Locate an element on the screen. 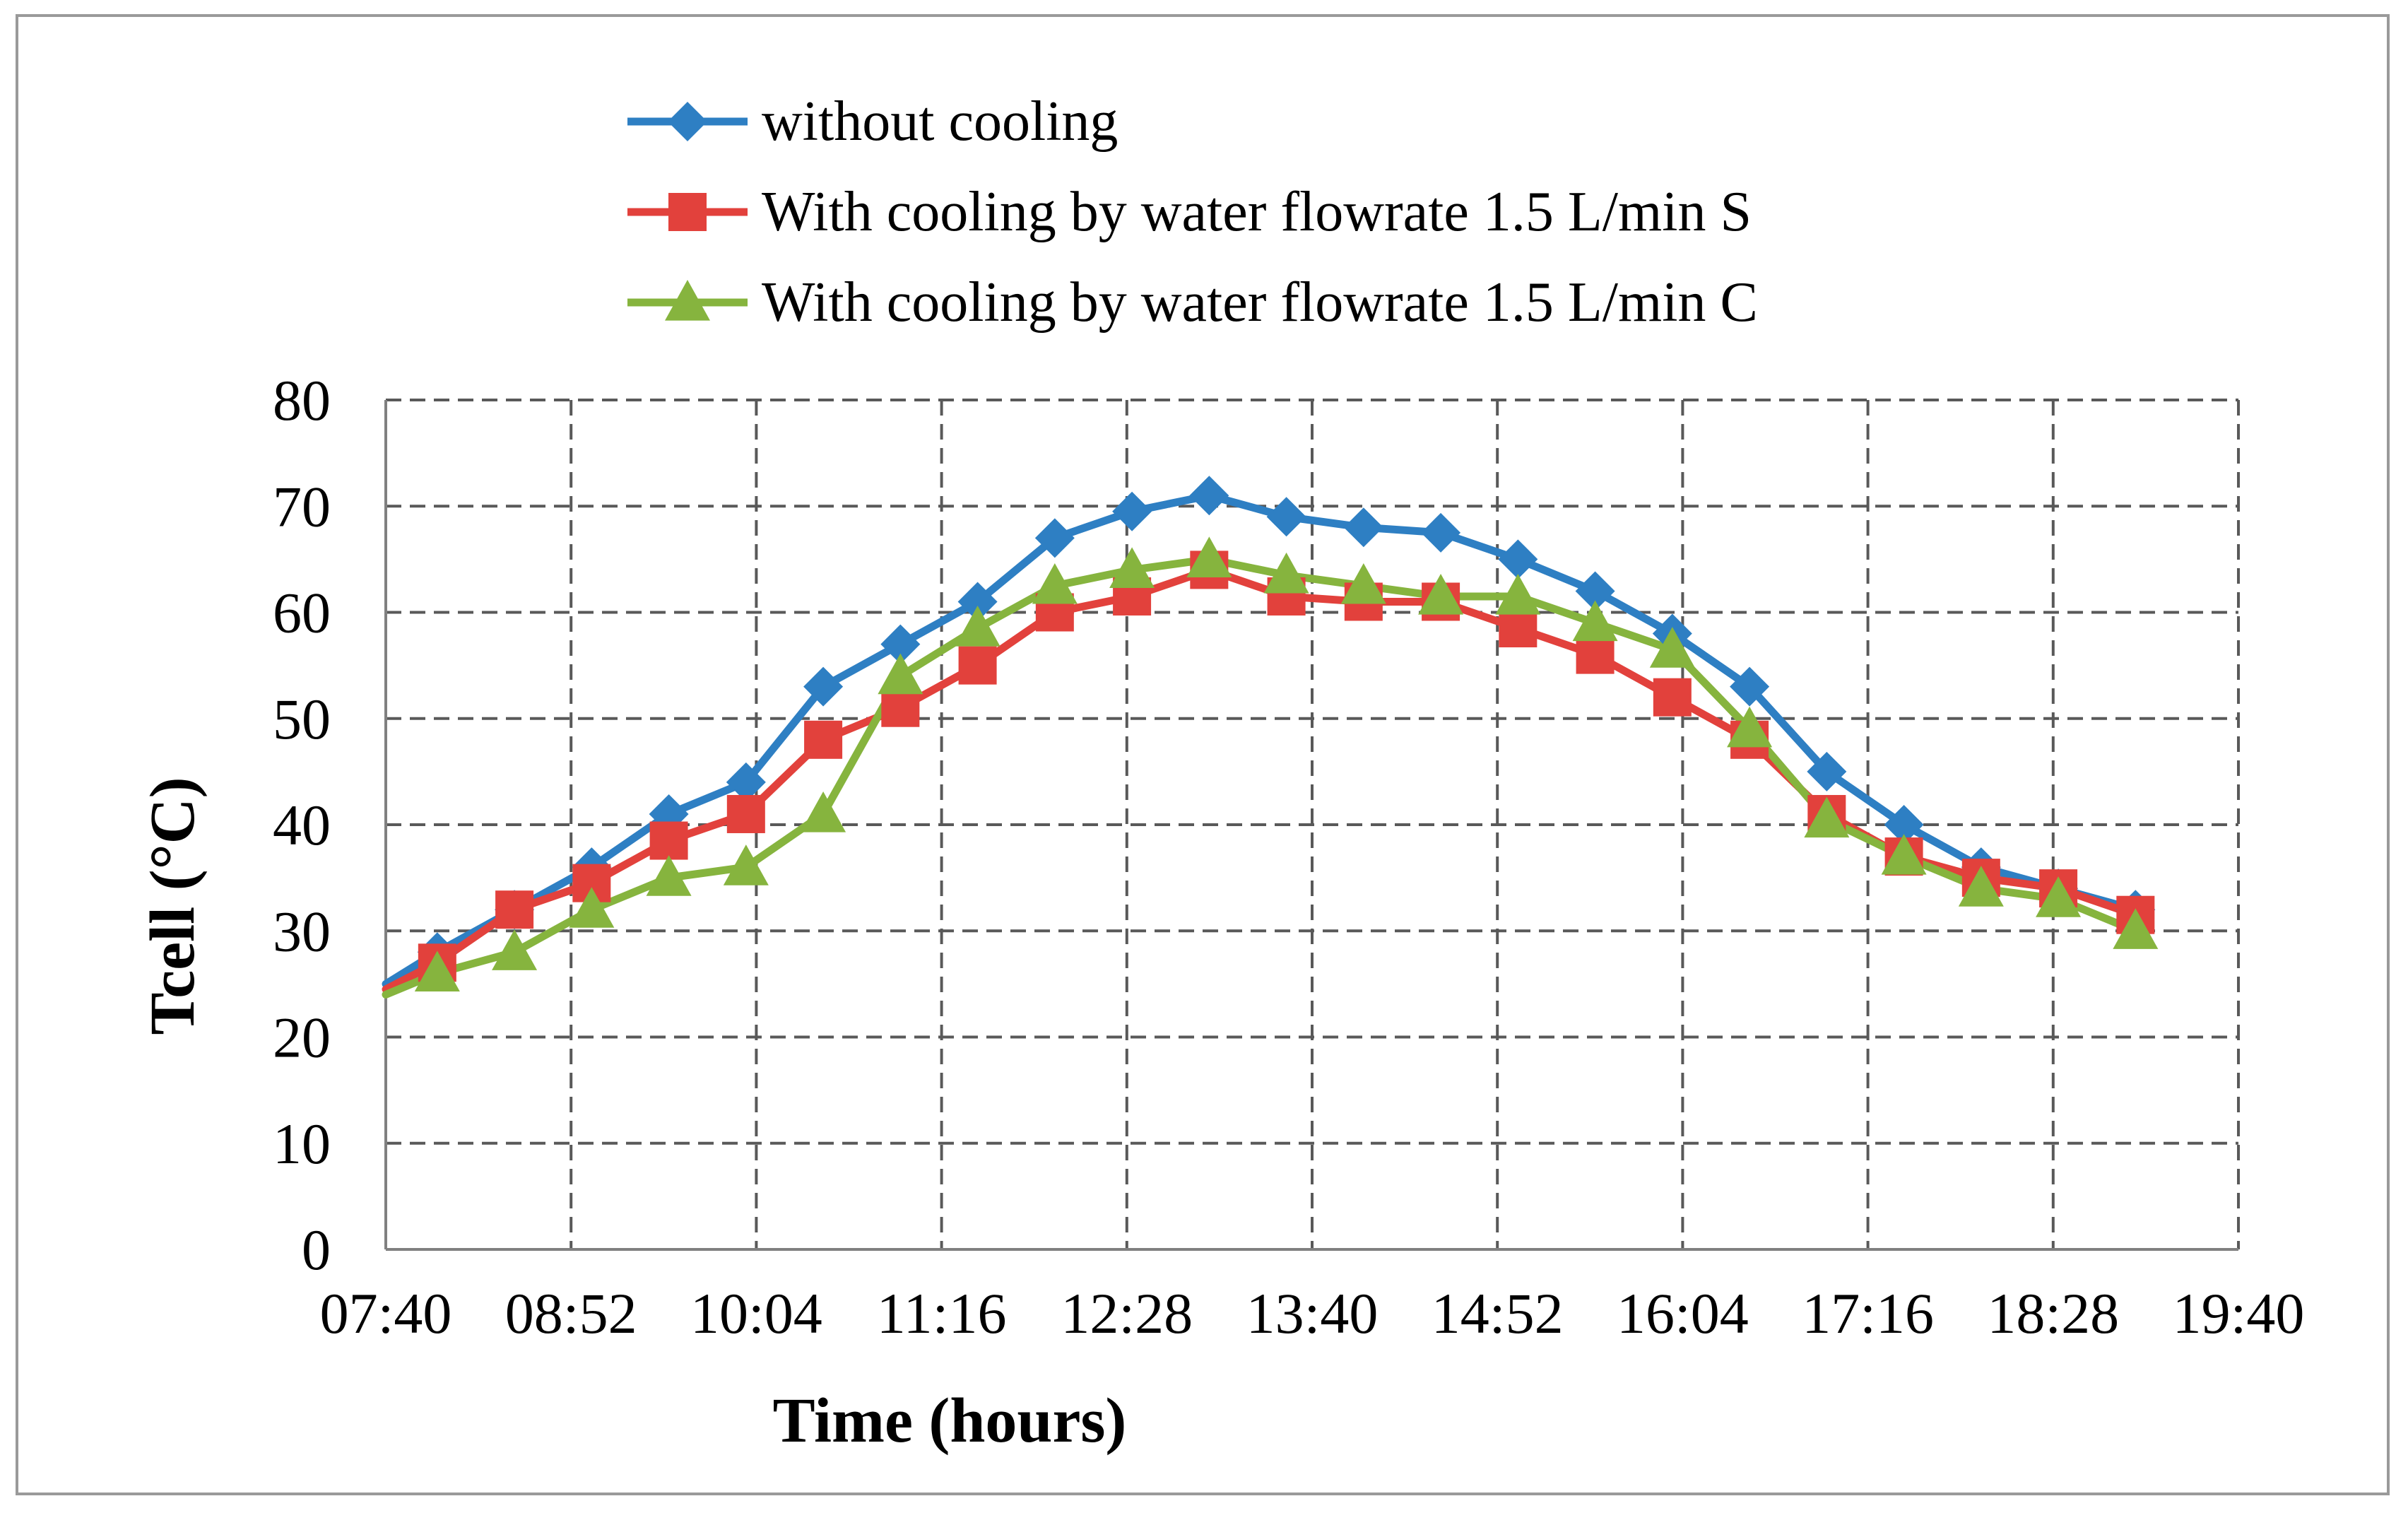 The image size is (2408, 1513). x-tick-label: 16:04 is located at coordinates (1683, 1313).